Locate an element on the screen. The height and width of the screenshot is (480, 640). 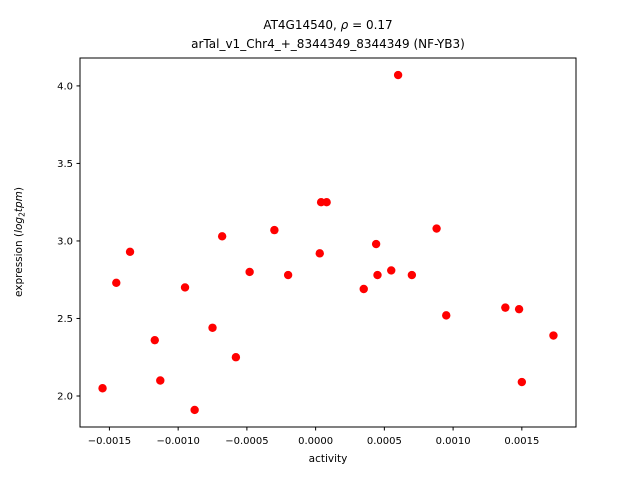
chart-title: AT4G14540, ρ = 0.17 is located at coordinates (327, 25).